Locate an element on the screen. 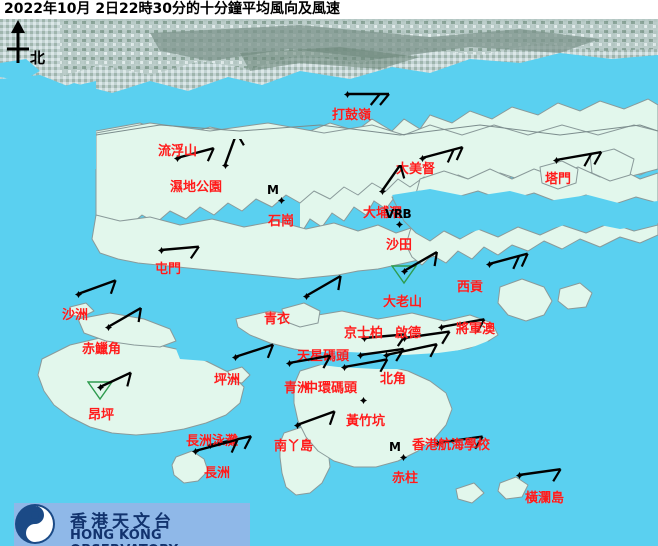  north-arrow-icon is located at coordinates (18, 41).